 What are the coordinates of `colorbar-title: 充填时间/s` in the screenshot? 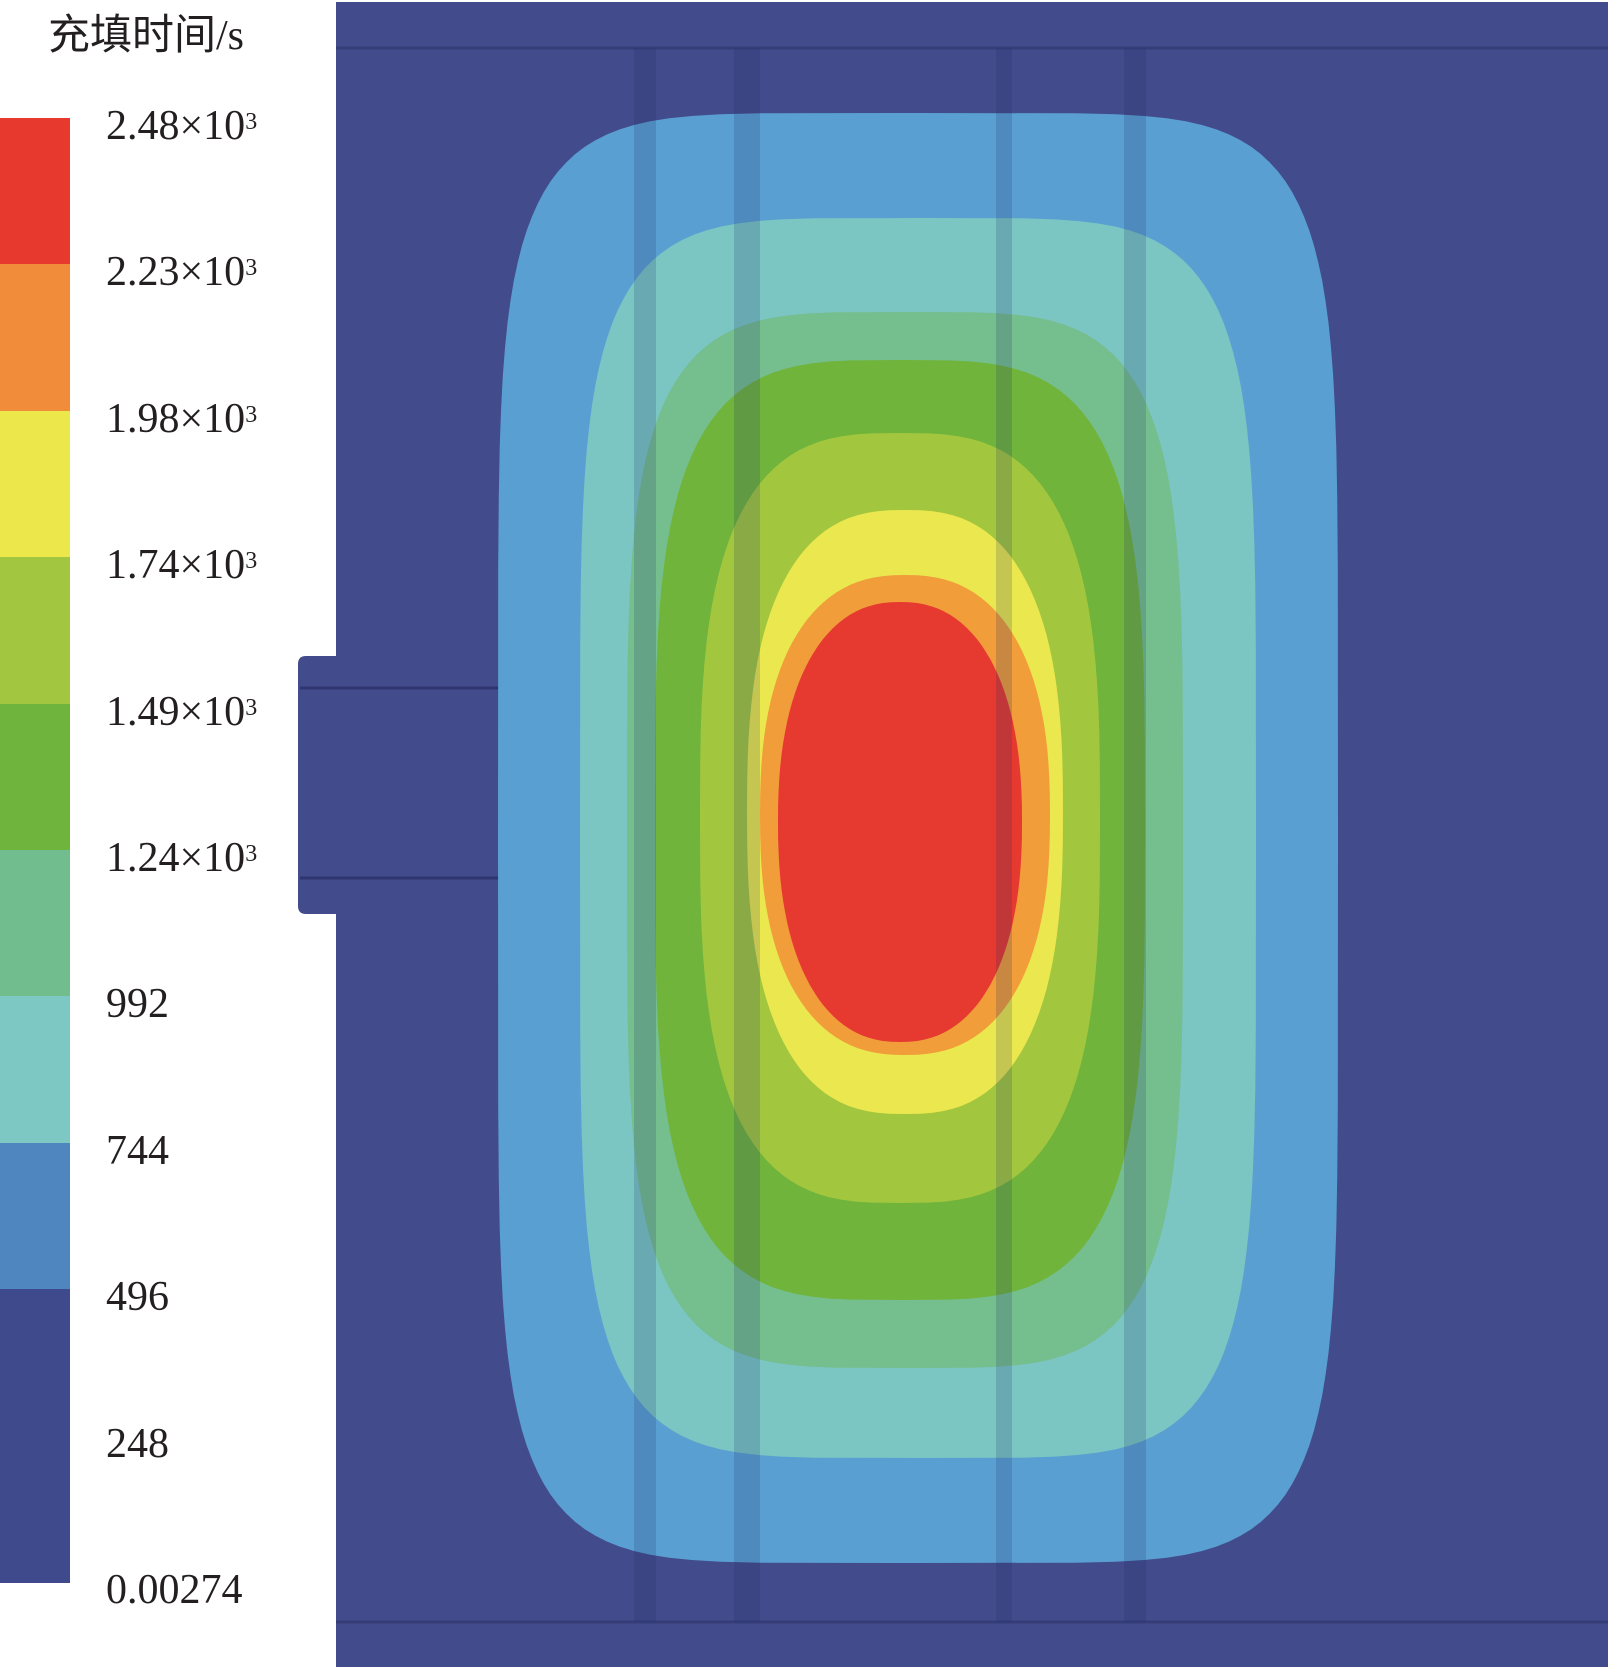 It's located at (146, 36).